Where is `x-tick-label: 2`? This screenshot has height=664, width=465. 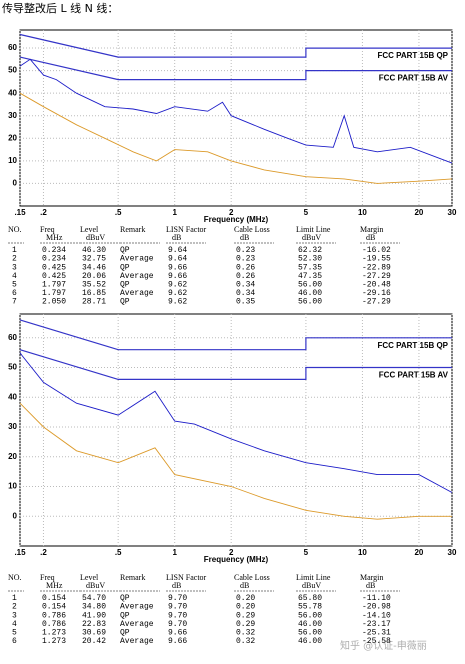
x-tick-label: 2 is located at coordinates (231, 212).